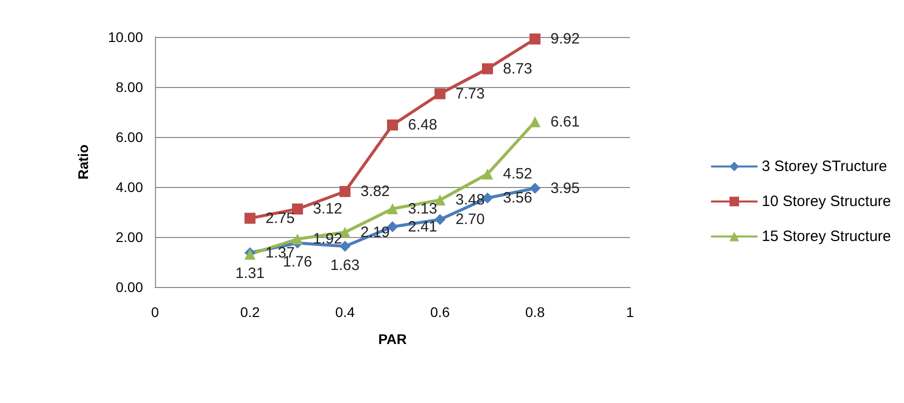 The image size is (904, 403). Describe the element at coordinates (423, 227) in the screenshot. I see `data-label: 2.41` at that location.